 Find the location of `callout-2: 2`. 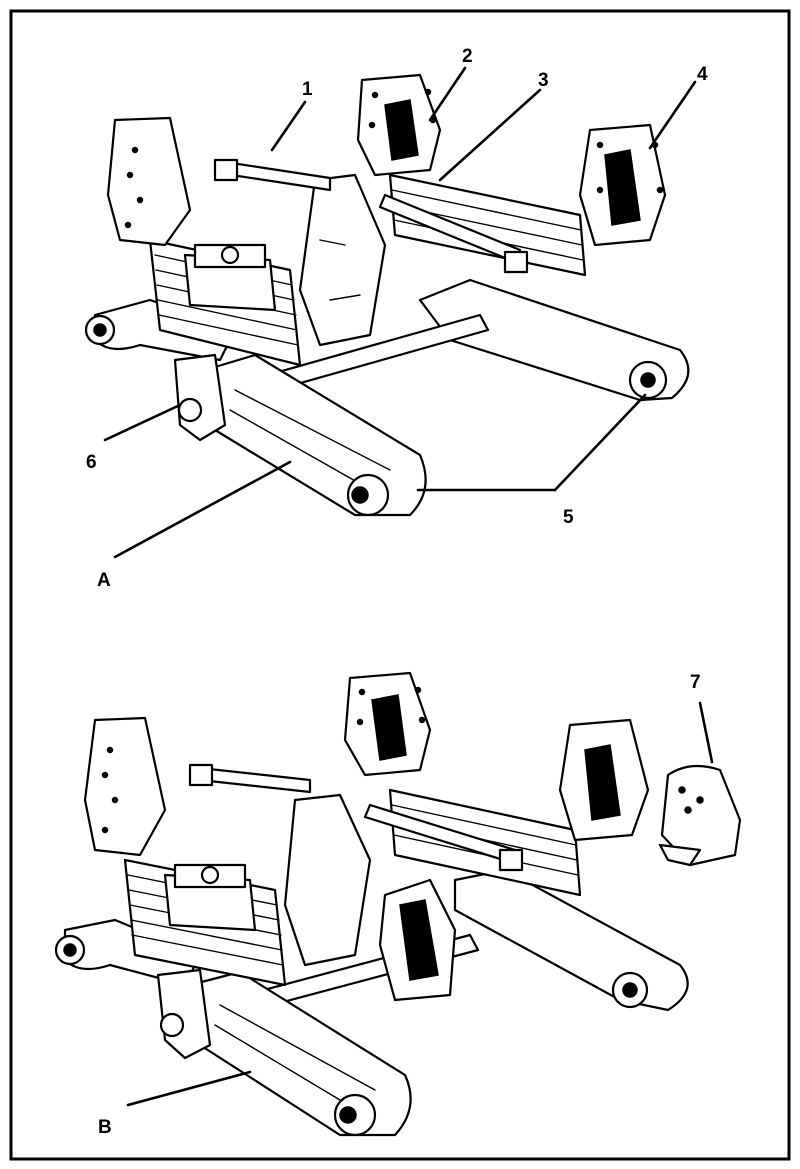

callout-2: 2 is located at coordinates (467, 56).